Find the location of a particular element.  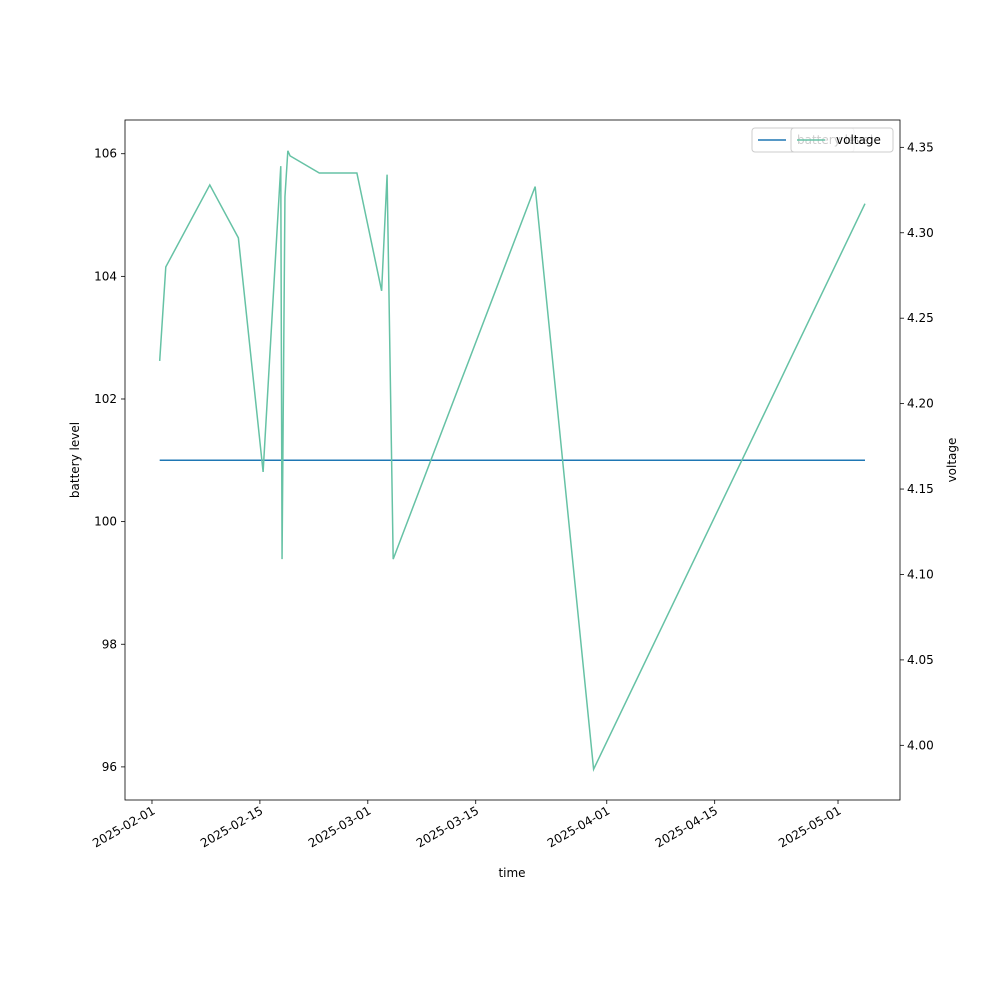

y2-tick-label: 4.05 is located at coordinates (920, 660).